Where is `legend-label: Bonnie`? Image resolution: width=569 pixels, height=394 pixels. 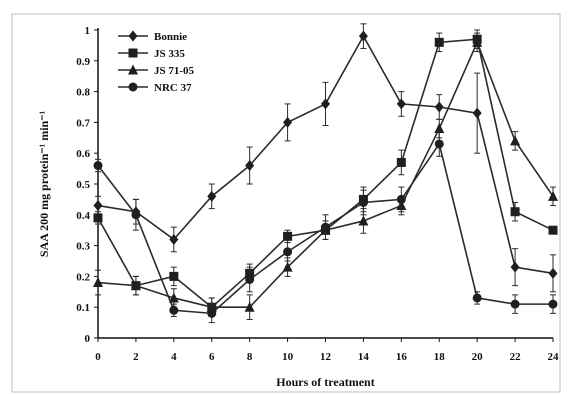
legend-label: Bonnie is located at coordinates (170, 37).